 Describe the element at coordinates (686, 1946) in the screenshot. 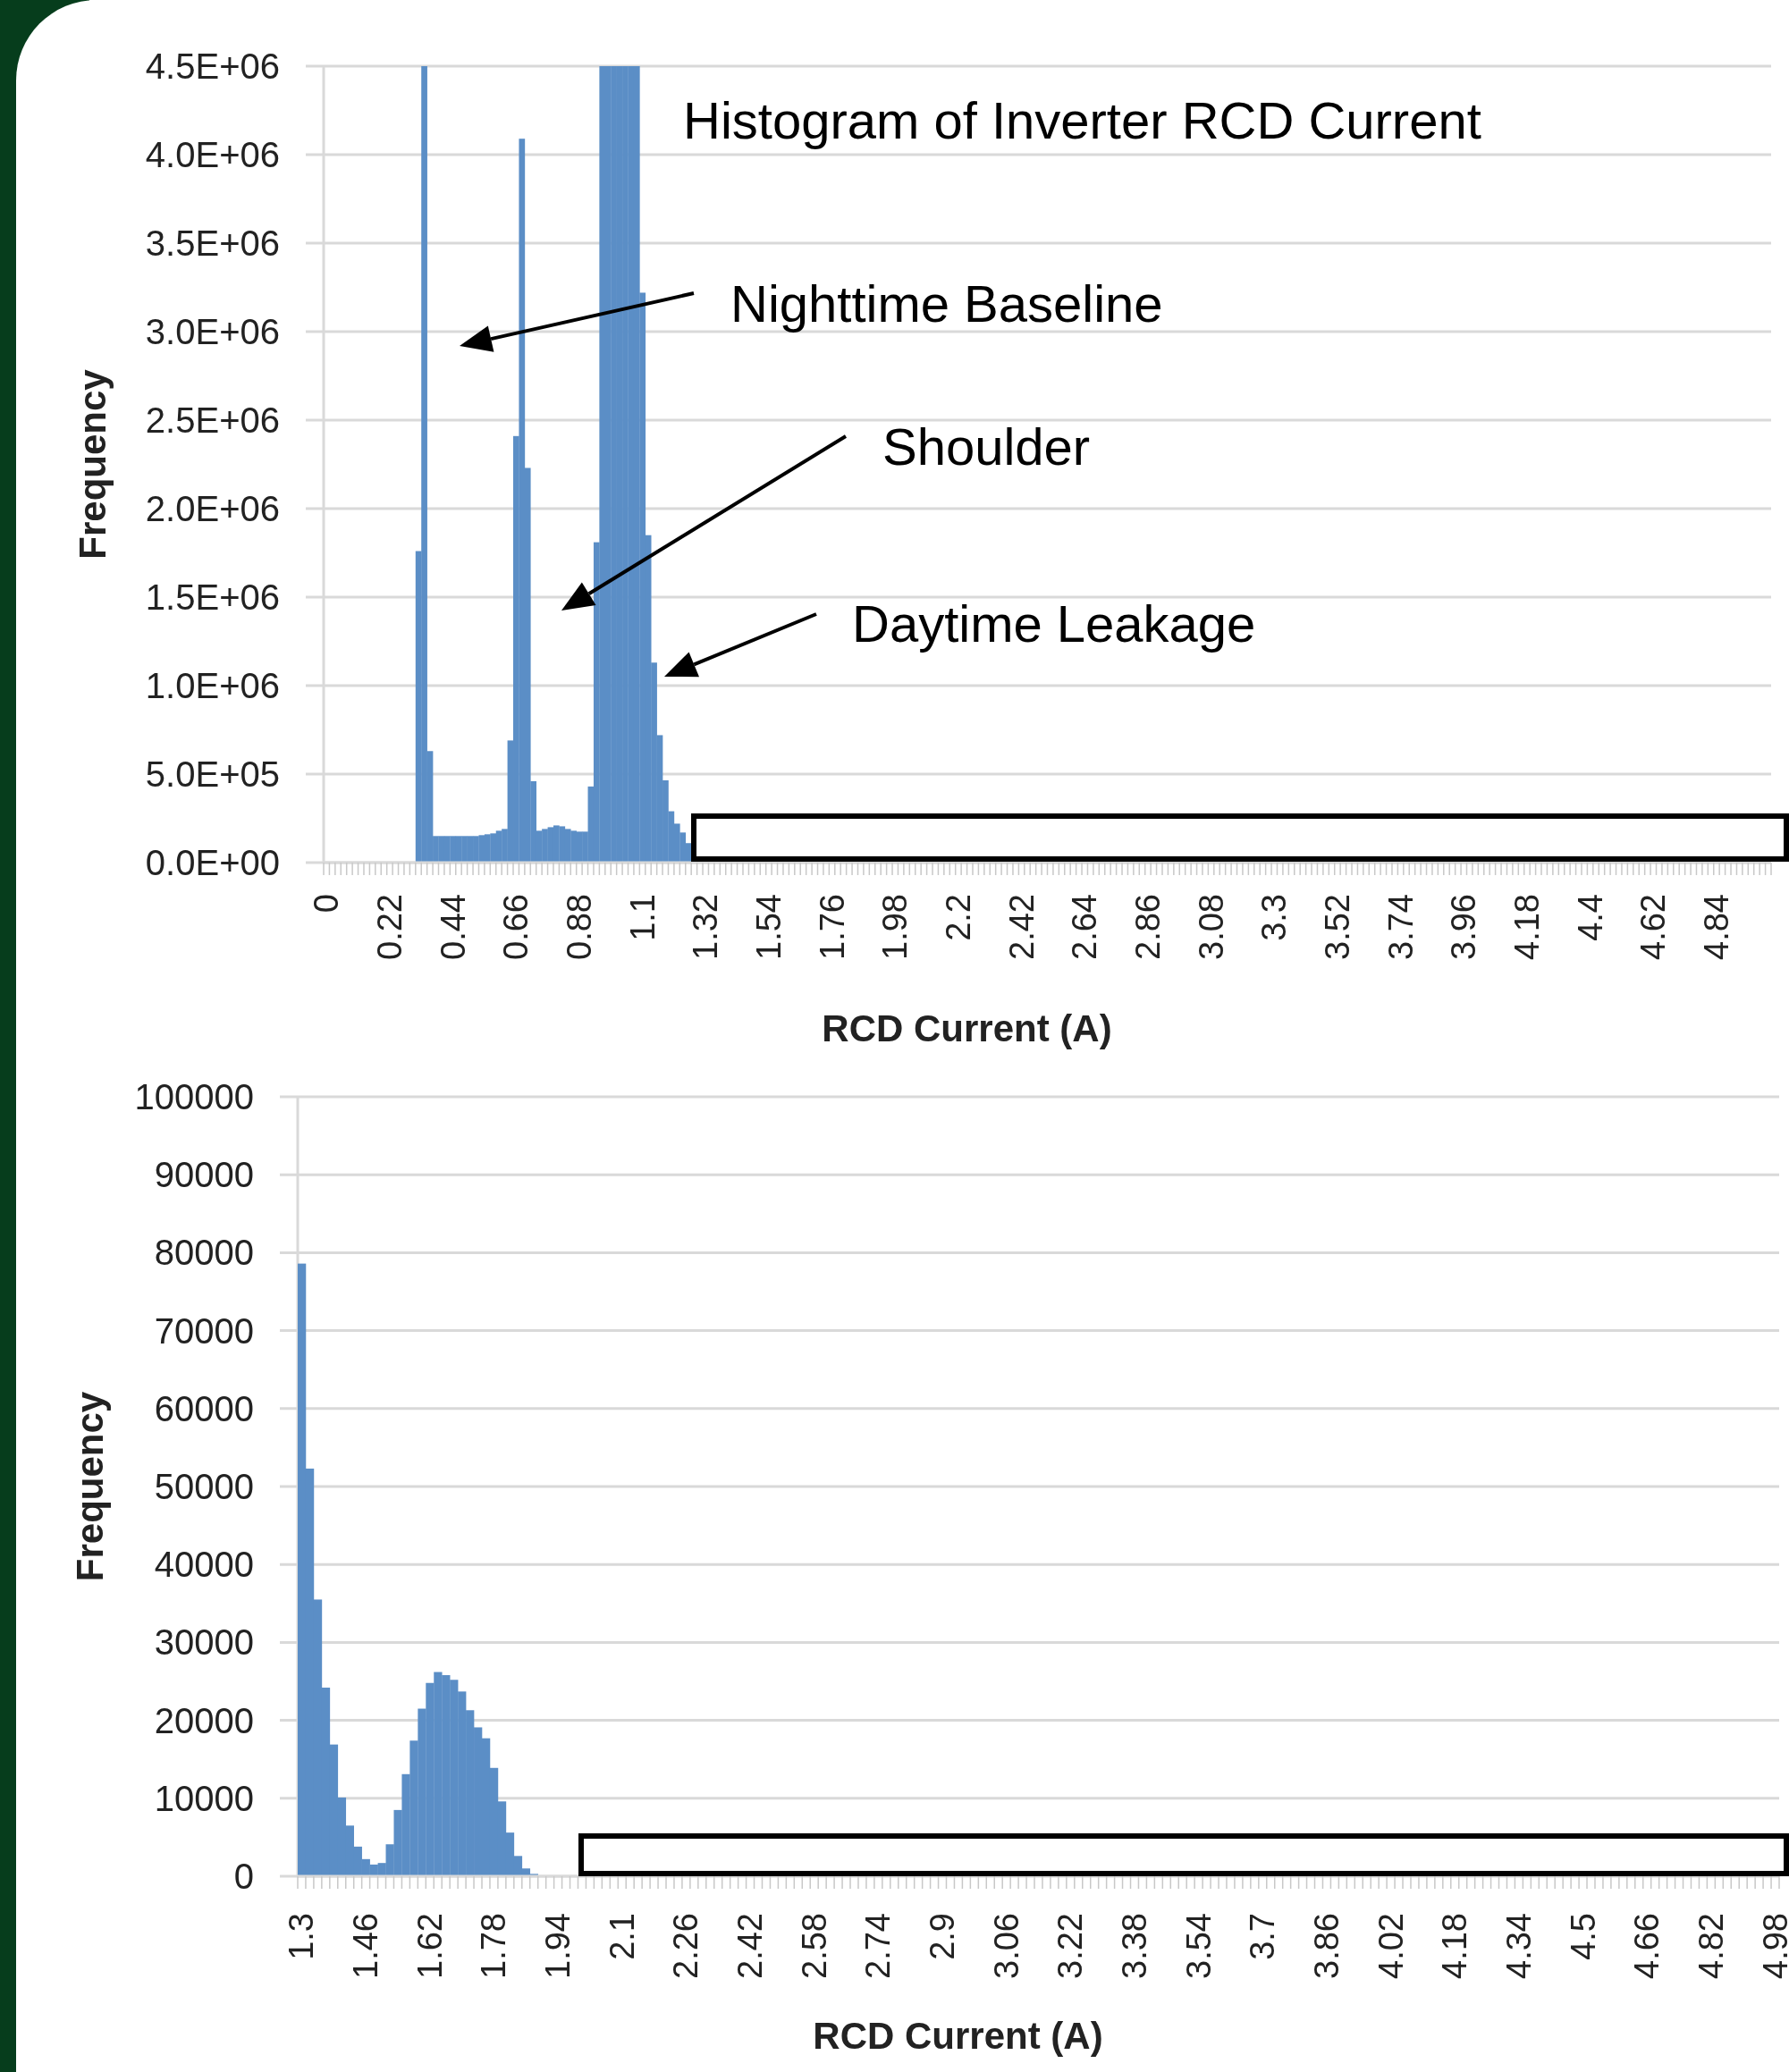

I see `x-tick-label: 2.26` at that location.